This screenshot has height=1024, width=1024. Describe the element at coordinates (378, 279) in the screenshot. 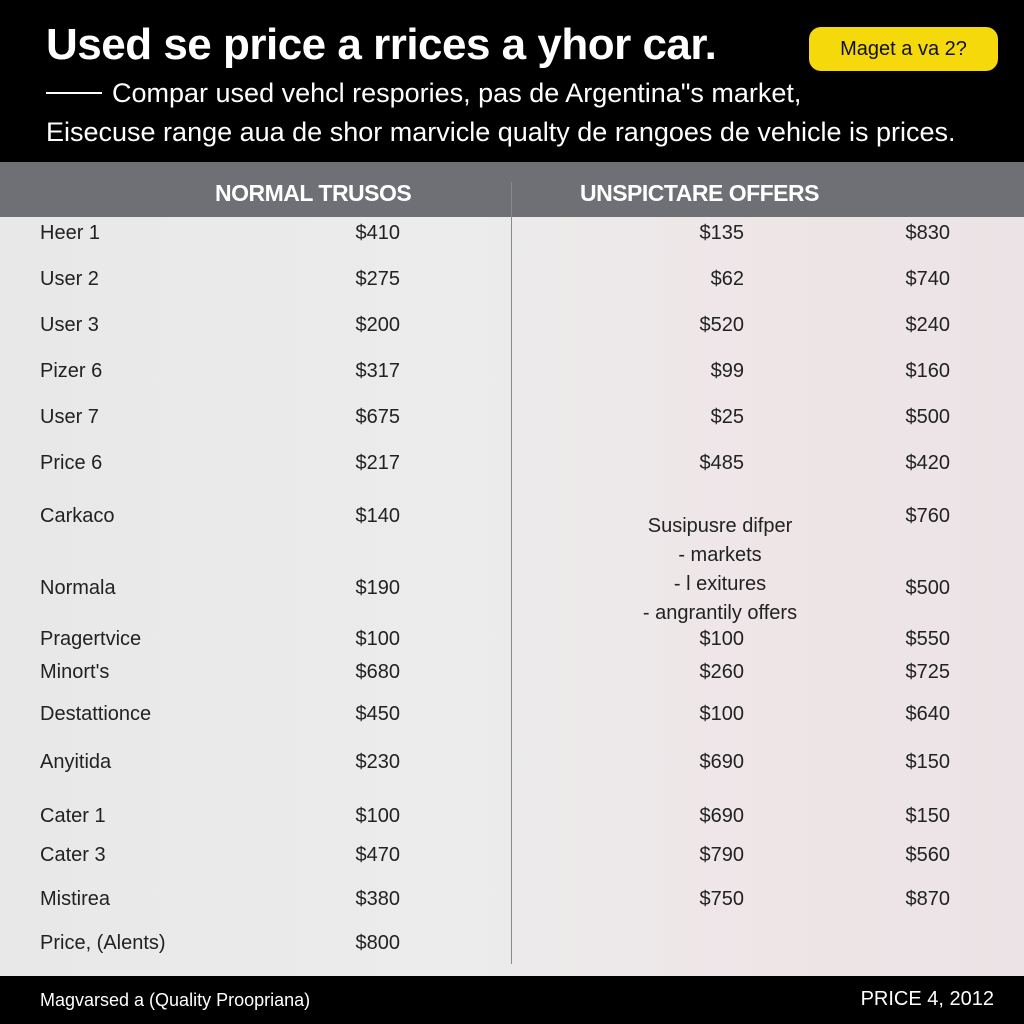

I see `price-cell: $275` at that location.